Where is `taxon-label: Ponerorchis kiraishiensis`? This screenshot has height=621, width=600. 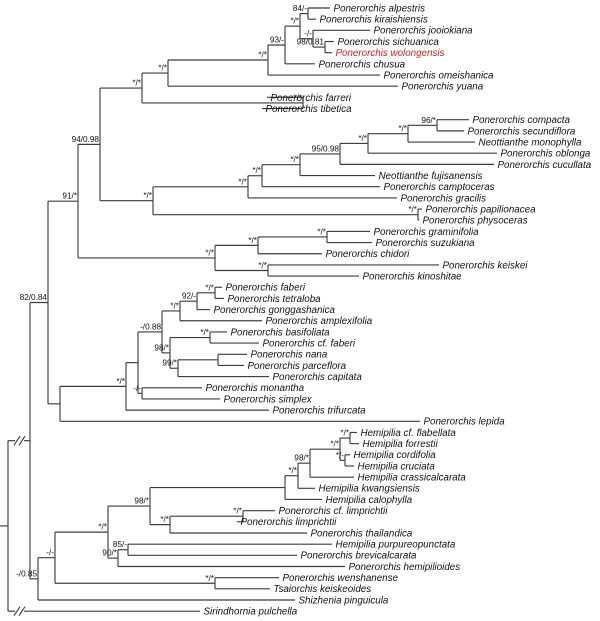 taxon-label: Ponerorchis kiraishiensis is located at coordinates (374, 20).